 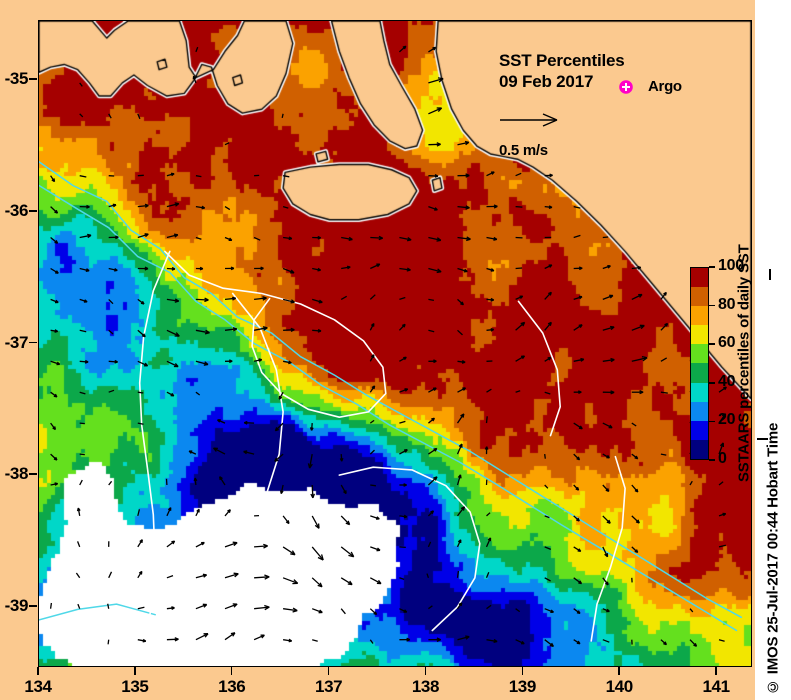 I want to click on y-axis-label--38: -38, so click(x=16, y=474).